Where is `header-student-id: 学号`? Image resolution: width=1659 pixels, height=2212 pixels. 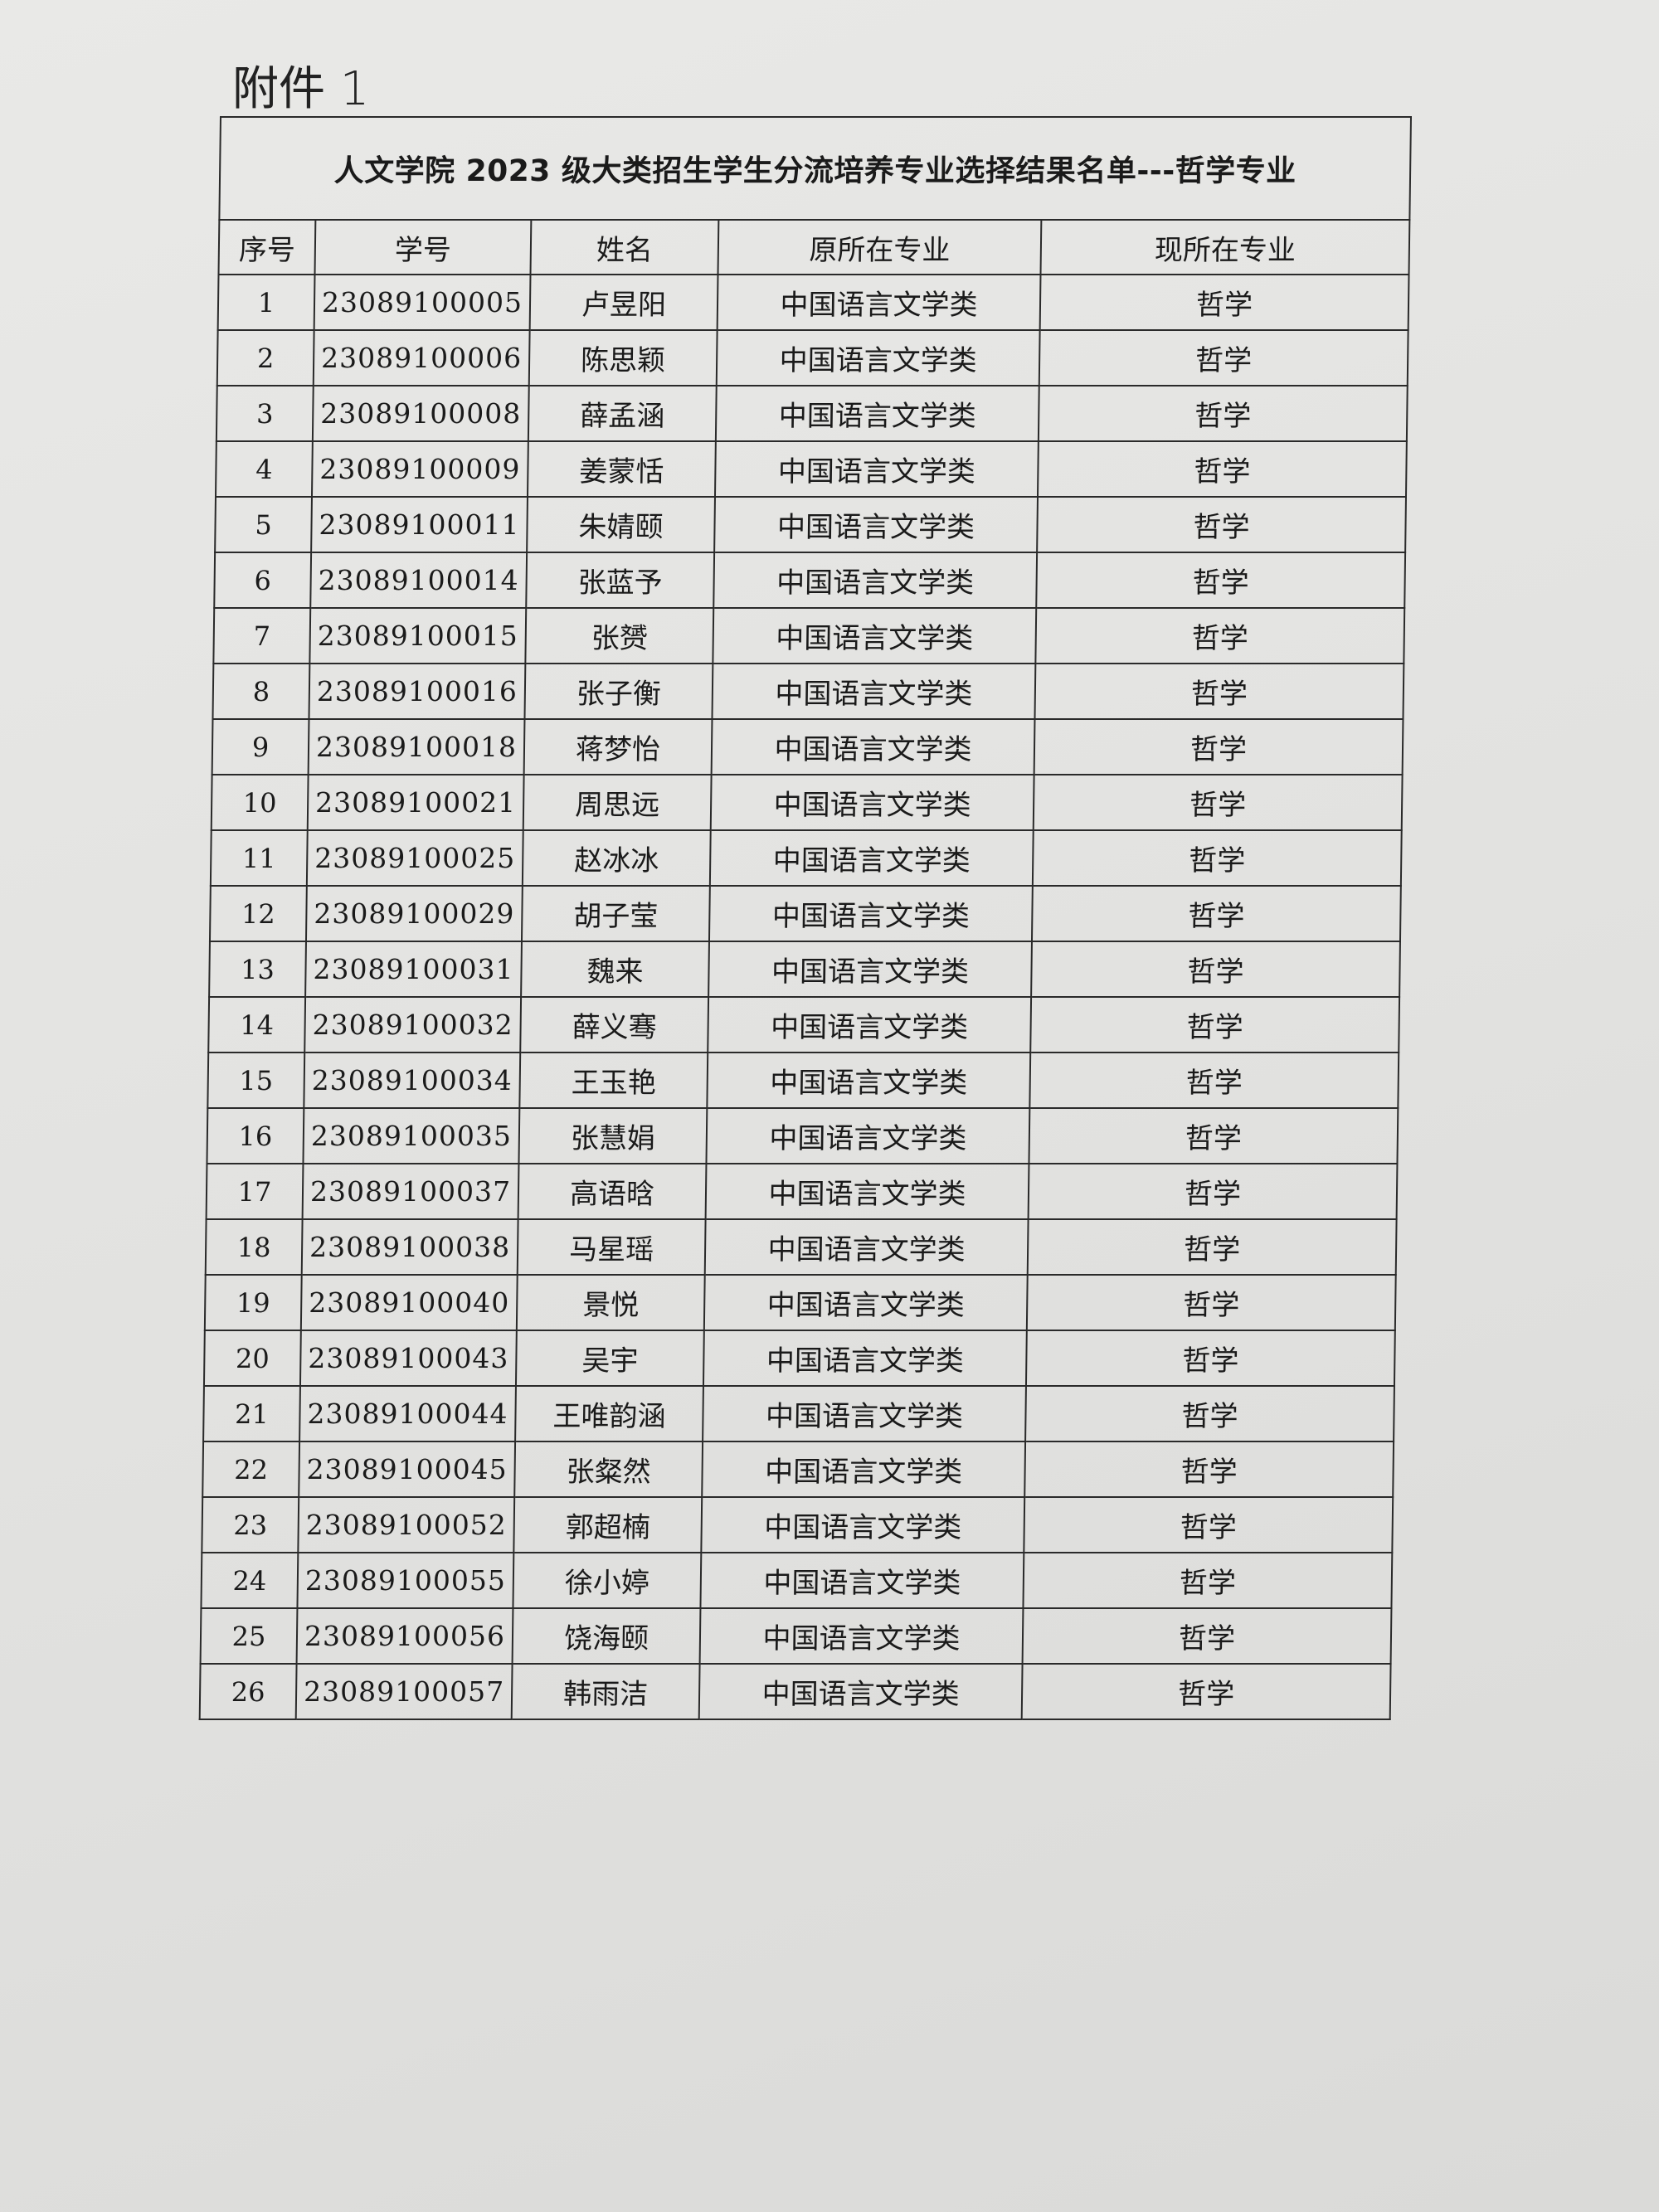
header-student-id: 学号 is located at coordinates (423, 247).